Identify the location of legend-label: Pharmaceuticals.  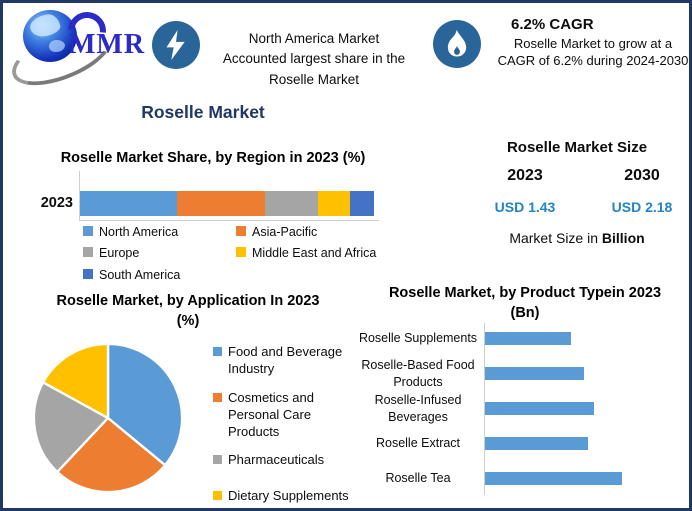
(276, 460).